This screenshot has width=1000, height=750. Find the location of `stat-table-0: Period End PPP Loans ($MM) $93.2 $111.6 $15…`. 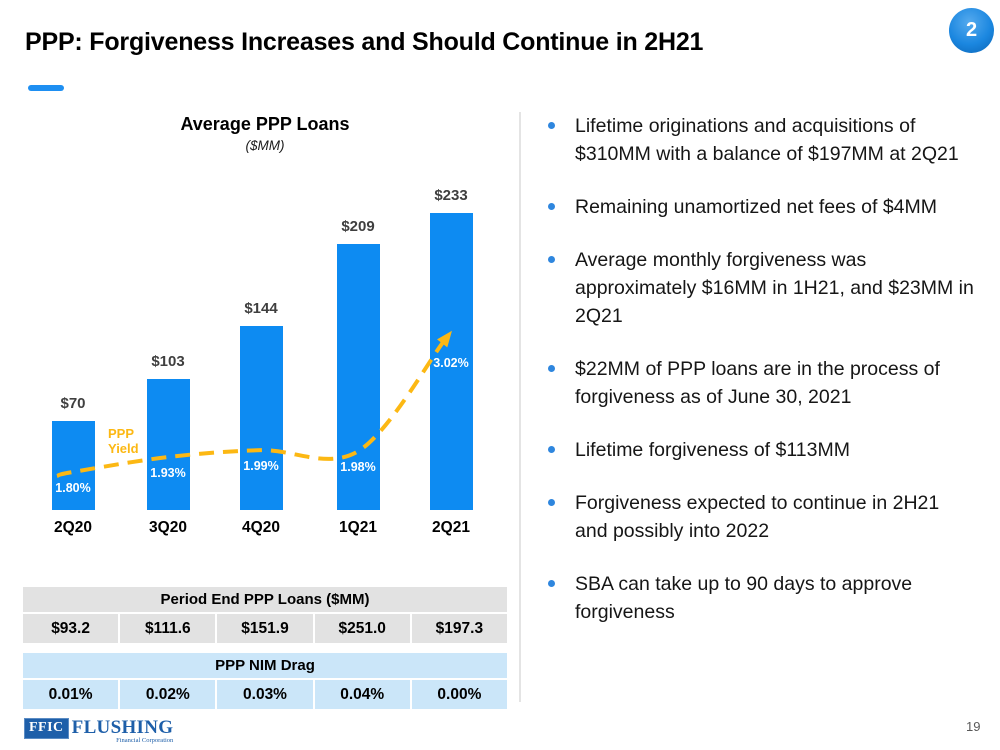

stat-table-0: Period End PPP Loans ($MM) $93.2 $111.6 $15… is located at coordinates (265, 615).